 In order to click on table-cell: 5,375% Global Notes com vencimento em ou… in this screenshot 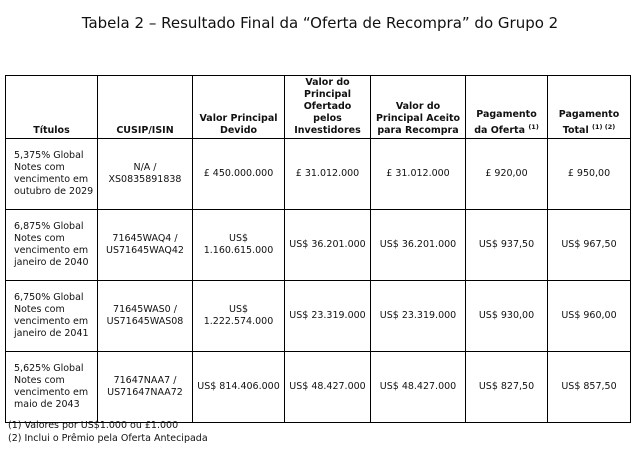, I will do `click(51, 174)`.